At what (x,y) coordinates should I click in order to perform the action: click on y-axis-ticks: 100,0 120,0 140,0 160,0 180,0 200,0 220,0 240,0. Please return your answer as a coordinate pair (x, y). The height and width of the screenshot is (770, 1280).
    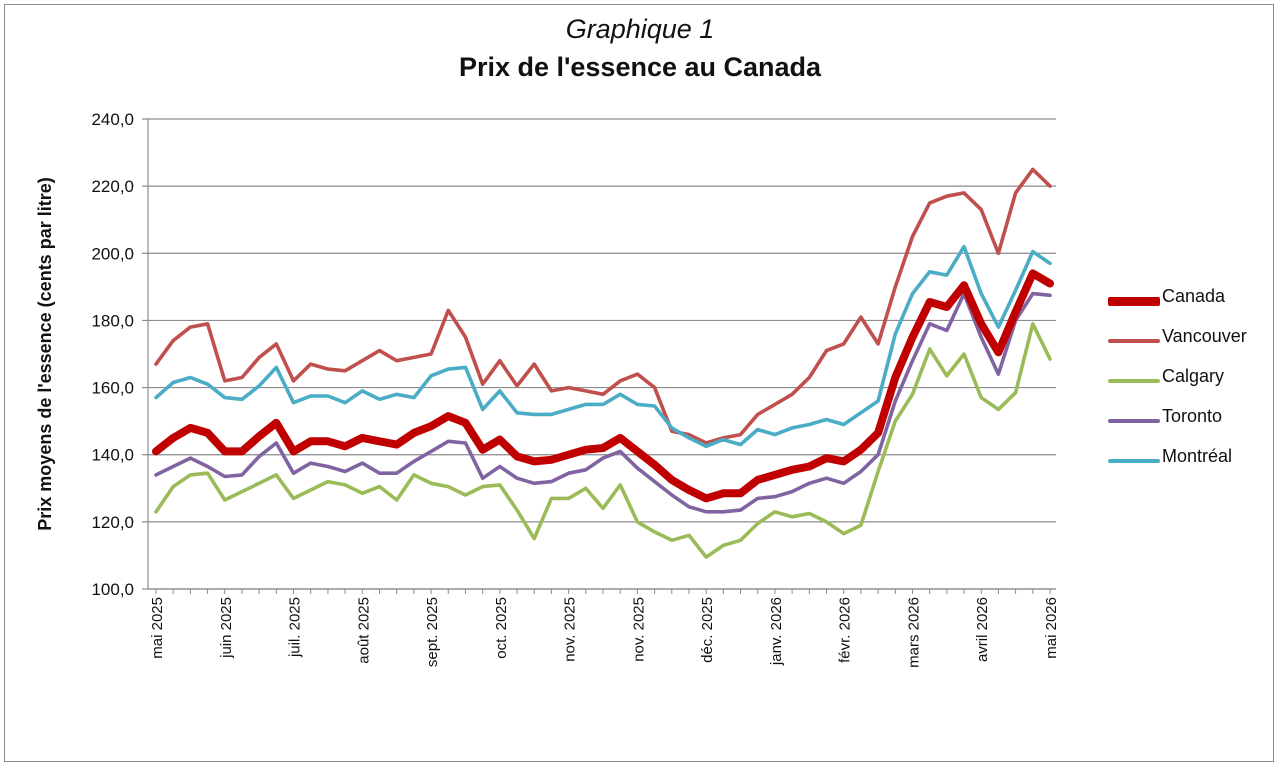
    Looking at the image, I should click on (120, 354).